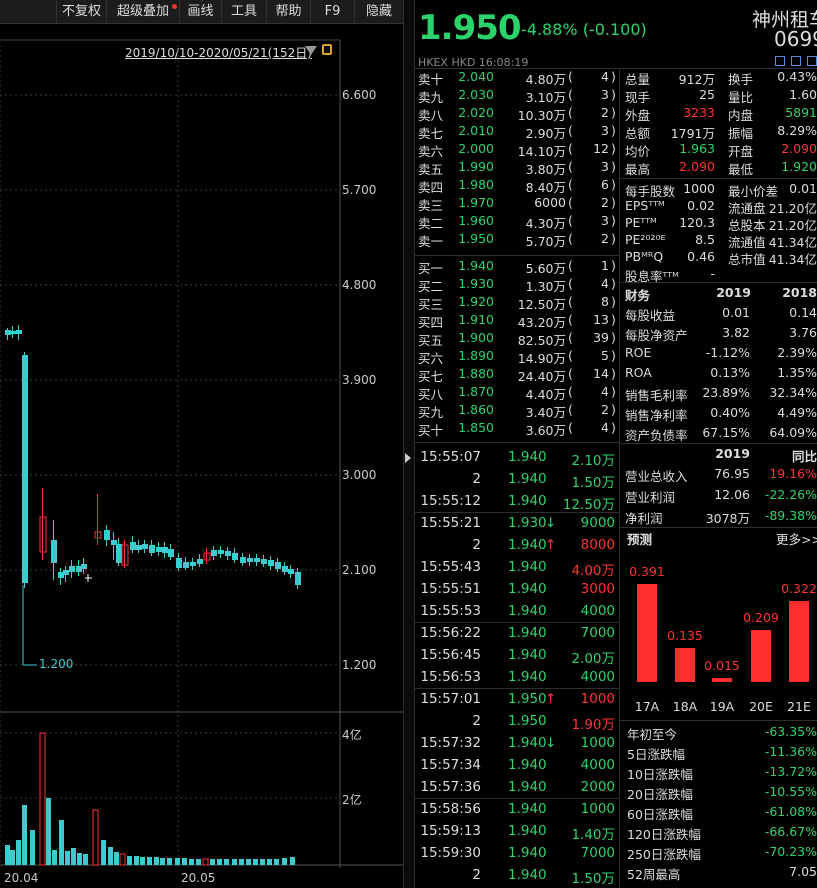 This screenshot has width=817, height=888. I want to click on finance-header: 财务 2019 2018, so click(721, 294).